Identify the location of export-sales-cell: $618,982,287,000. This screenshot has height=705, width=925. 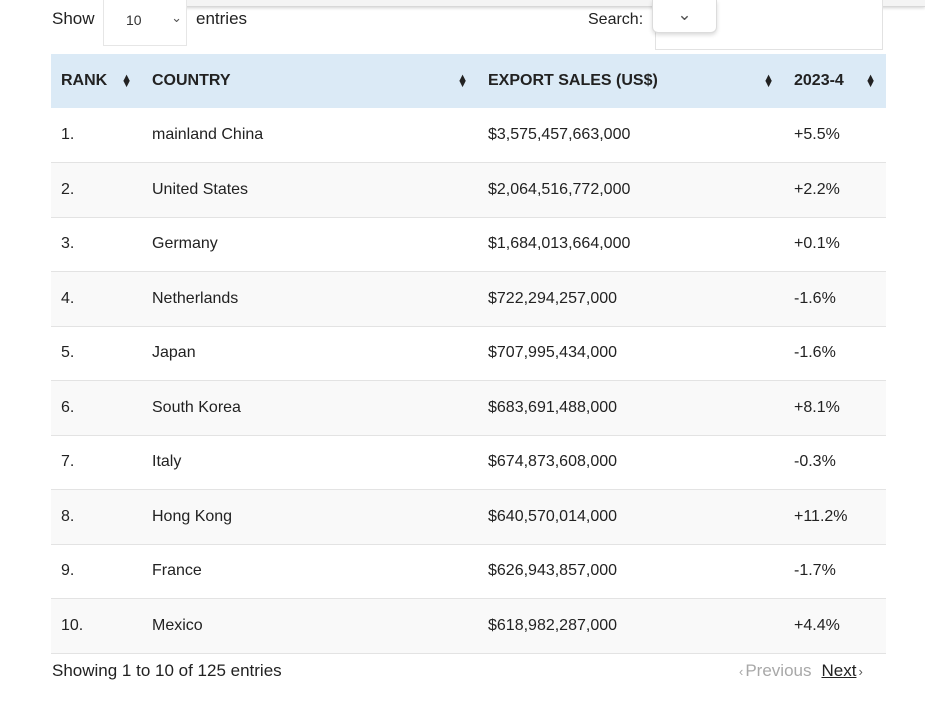
(553, 625).